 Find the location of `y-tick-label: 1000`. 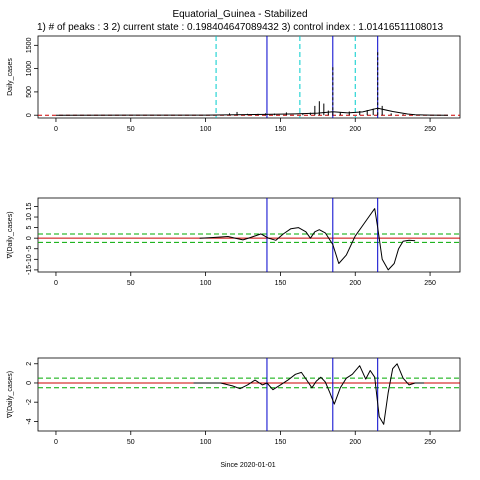

y-tick-label: 1000 is located at coordinates (29, 69).